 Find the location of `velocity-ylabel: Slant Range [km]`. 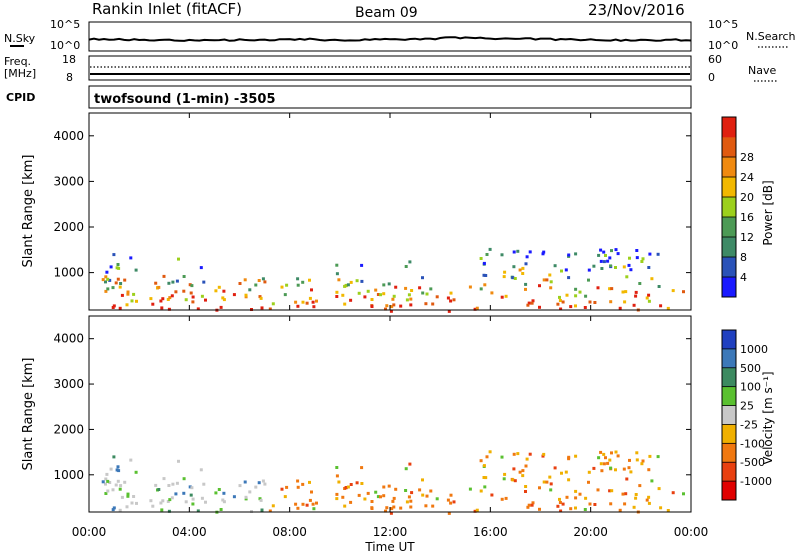

velocity-ylabel: Slant Range [km] is located at coordinates (28, 414).